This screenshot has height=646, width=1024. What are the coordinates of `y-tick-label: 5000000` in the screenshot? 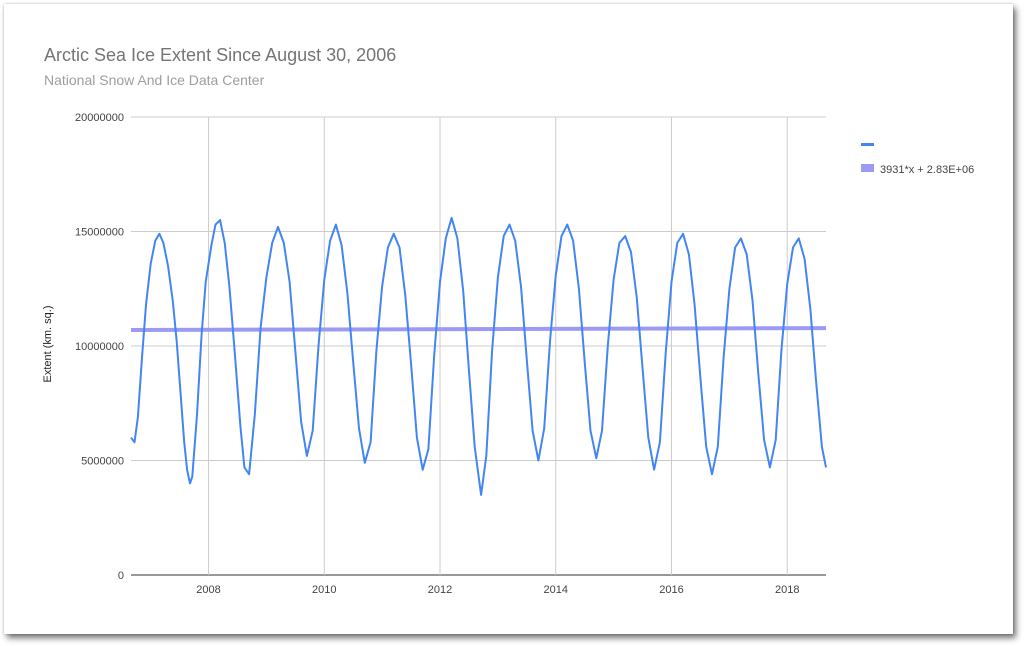 It's located at (102, 462).